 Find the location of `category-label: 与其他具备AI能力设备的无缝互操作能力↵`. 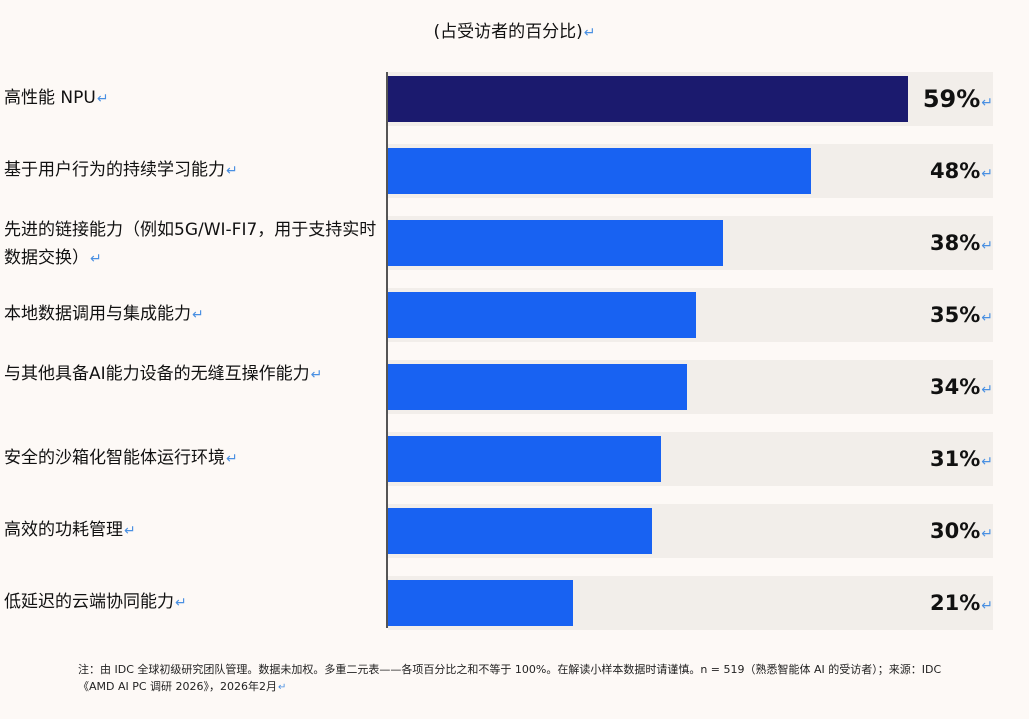

category-label: 与其他具备AI能力设备的无缝互操作能力↵ is located at coordinates (193, 374).